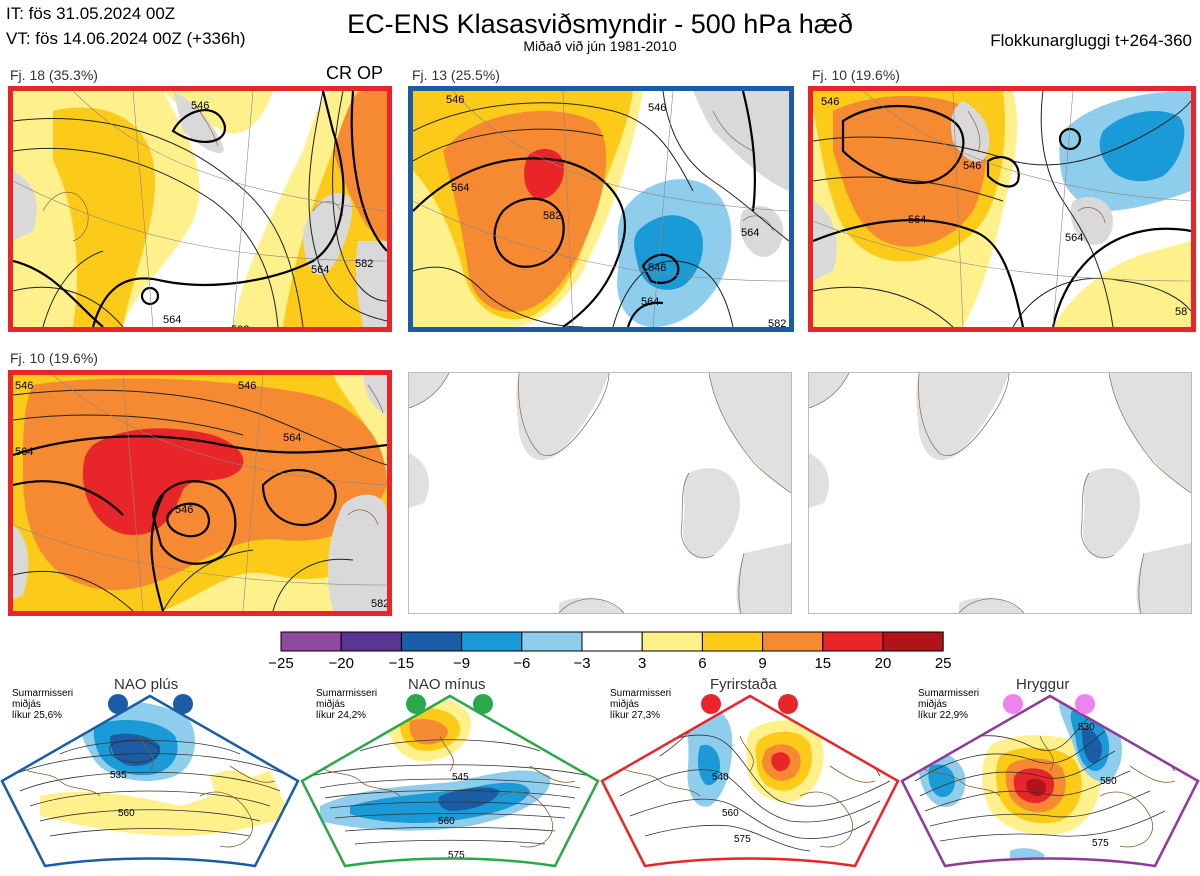 The width and height of the screenshot is (1200, 876). Describe the element at coordinates (200, 493) in the screenshot. I see `cluster-map-panel-4: 546 546 564 564 546 582` at that location.